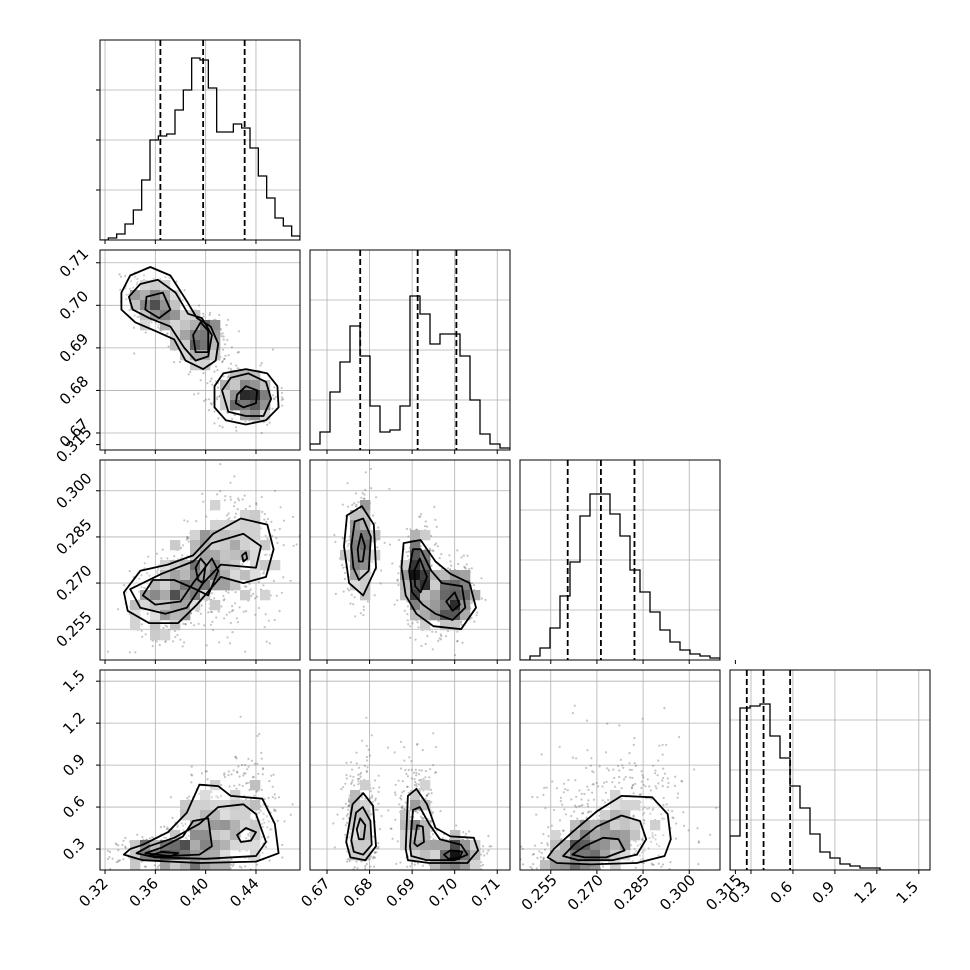 The width and height of the screenshot is (970, 970). Describe the element at coordinates (74, 723) in the screenshot. I see `ytick-label-3-3: 1.2` at that location.